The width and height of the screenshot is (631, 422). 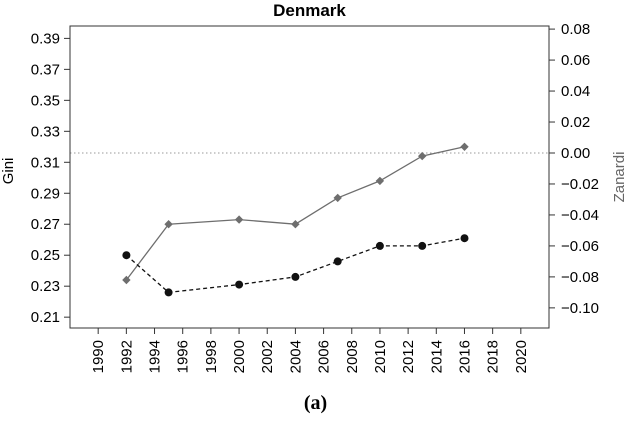 I want to click on y-tick-label-left: 0.35, so click(x=45, y=100).